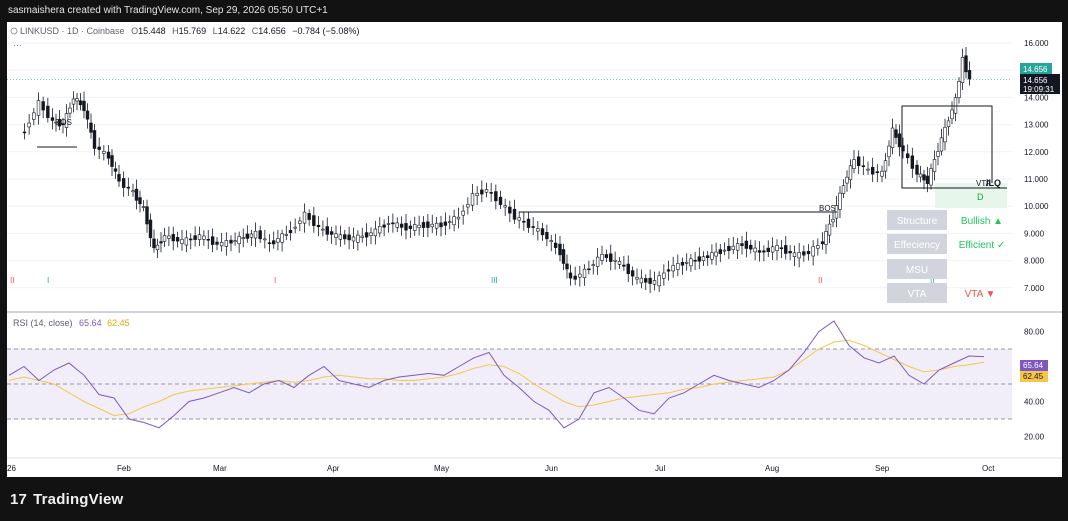  What do you see at coordinates (820, 280) in the screenshot?
I see `marker-5: II` at bounding box center [820, 280].